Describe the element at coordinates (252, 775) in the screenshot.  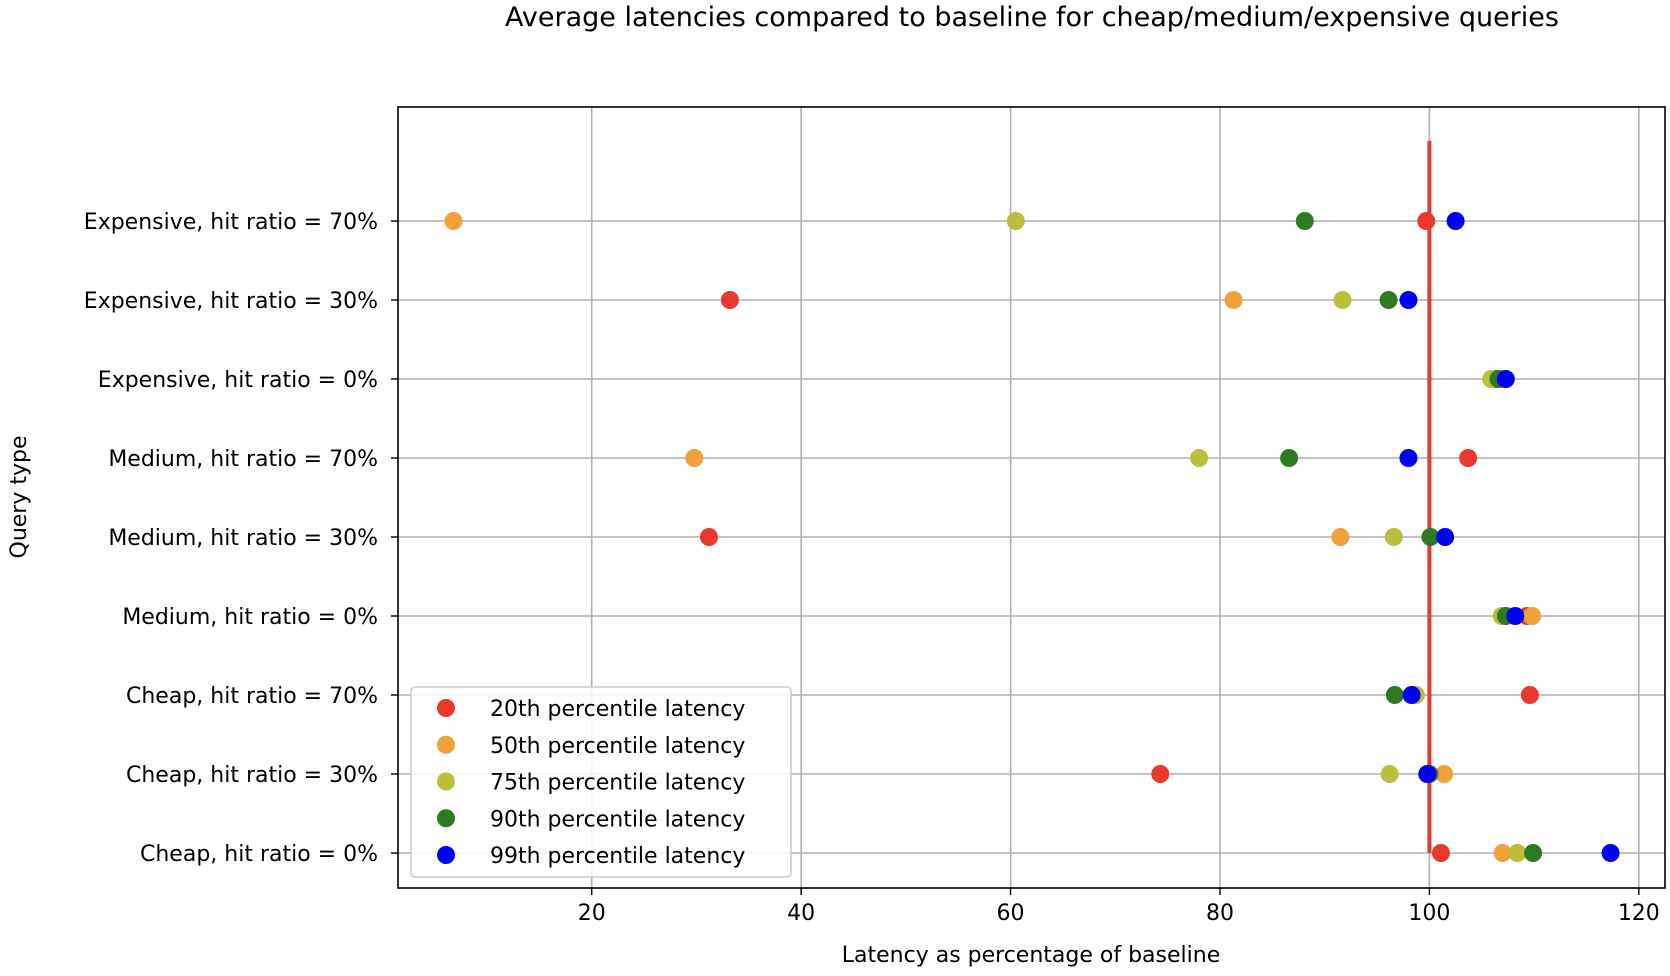
I see `y-tick-label: Cheap, hit ratio = 30%` at that location.